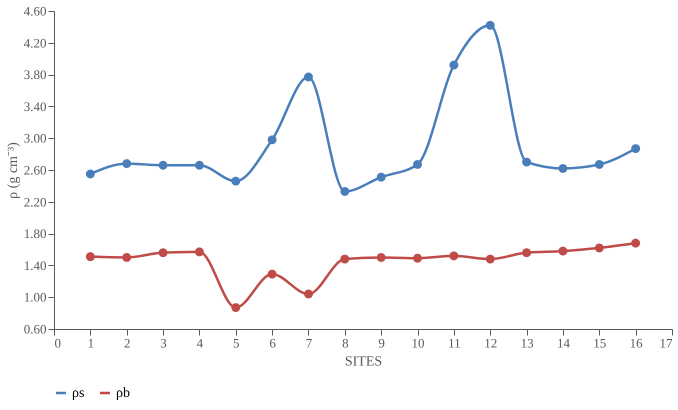  I want to click on x-tick-label: 4, so click(200, 343).